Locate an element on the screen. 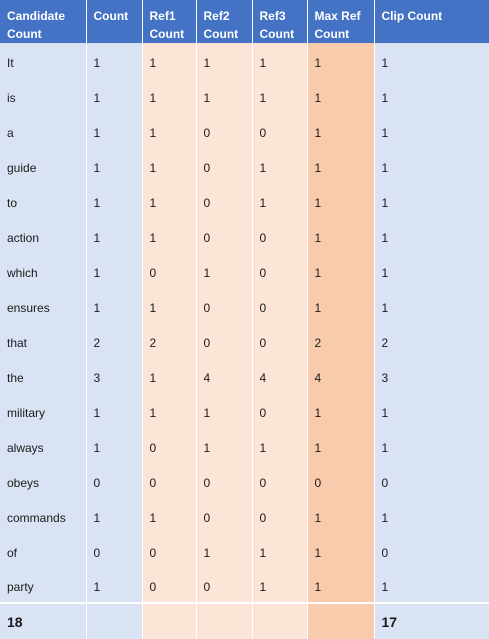 The width and height of the screenshot is (489, 639). table-row: action 1 1 0 0 1 1 is located at coordinates (244, 235).